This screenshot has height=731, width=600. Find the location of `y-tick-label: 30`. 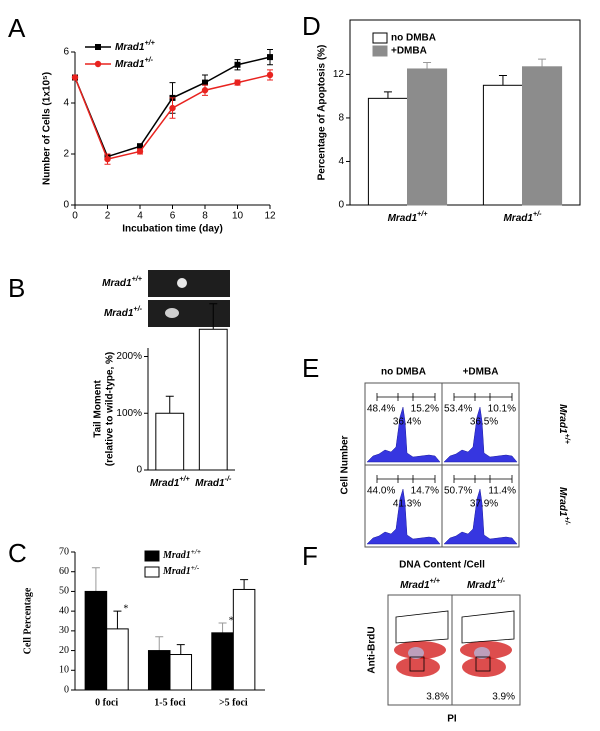

y-tick-label: 30 is located at coordinates (64, 630).